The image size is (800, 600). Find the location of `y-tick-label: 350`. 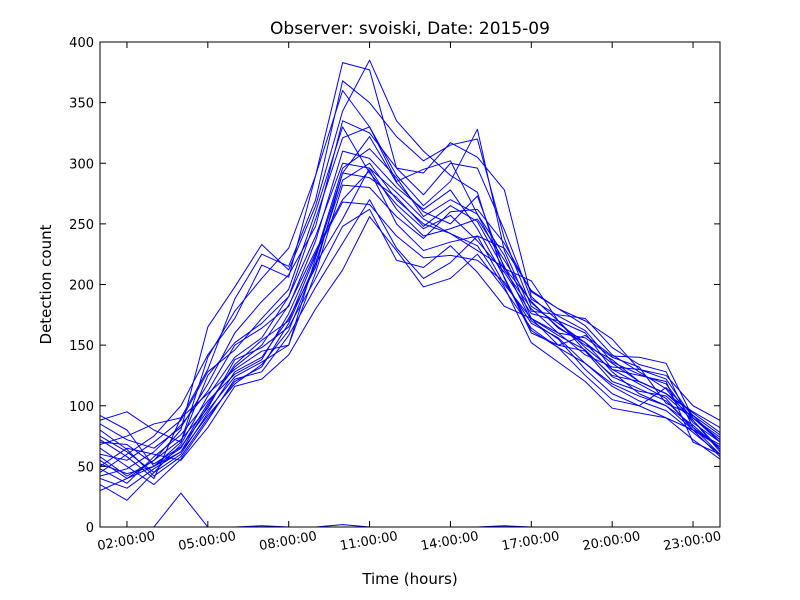

y-tick-label: 350 is located at coordinates (81, 104).